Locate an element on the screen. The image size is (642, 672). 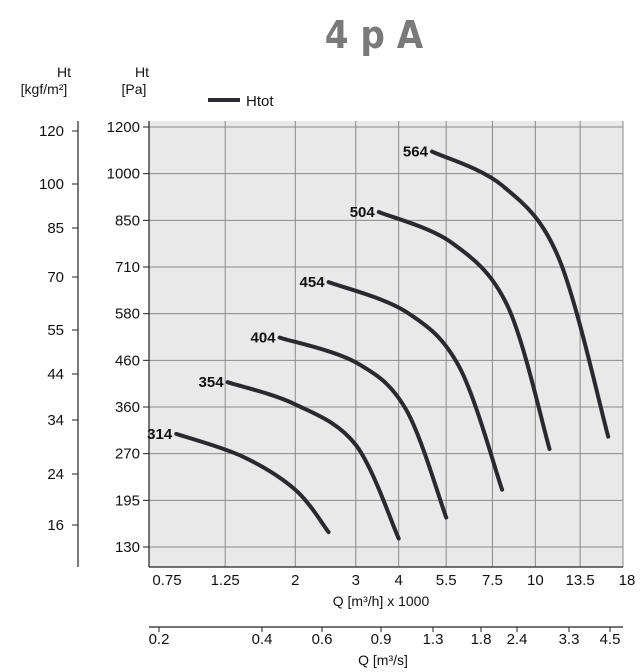
m3h-tick-label: 4 is located at coordinates (398, 580).